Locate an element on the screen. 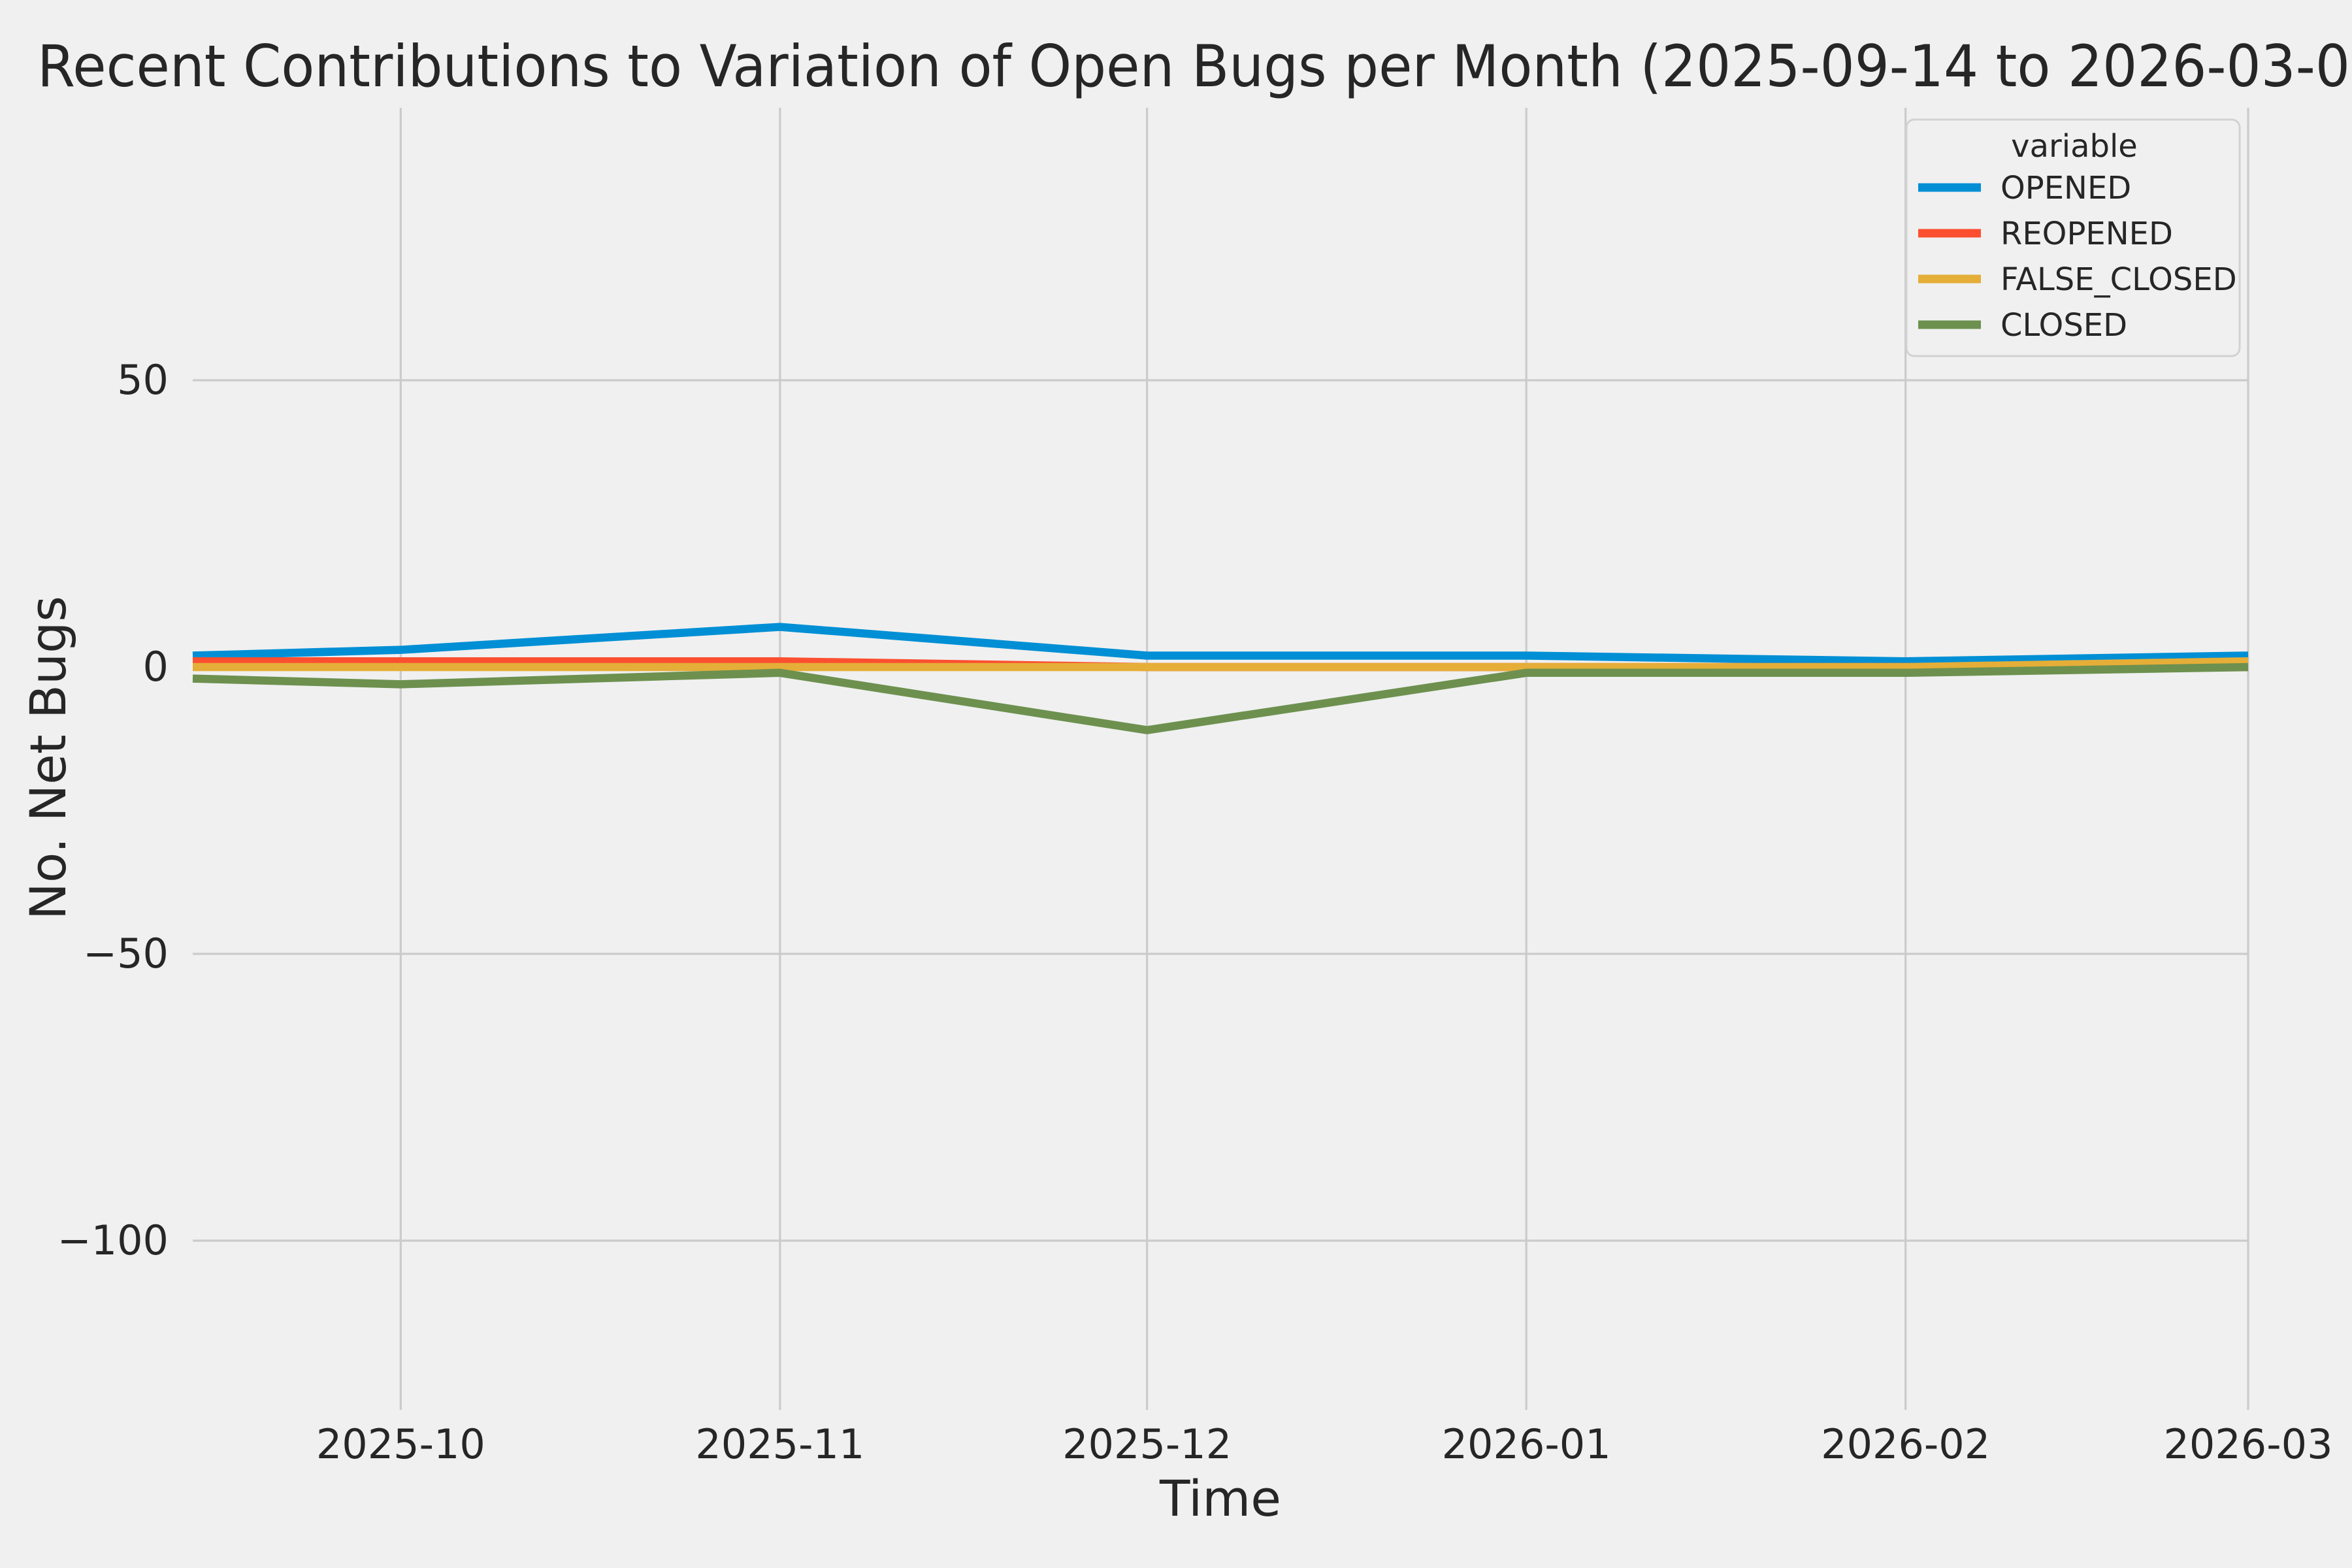 The image size is (2352, 1568). legend-item-label: REOPENED is located at coordinates (2087, 234).